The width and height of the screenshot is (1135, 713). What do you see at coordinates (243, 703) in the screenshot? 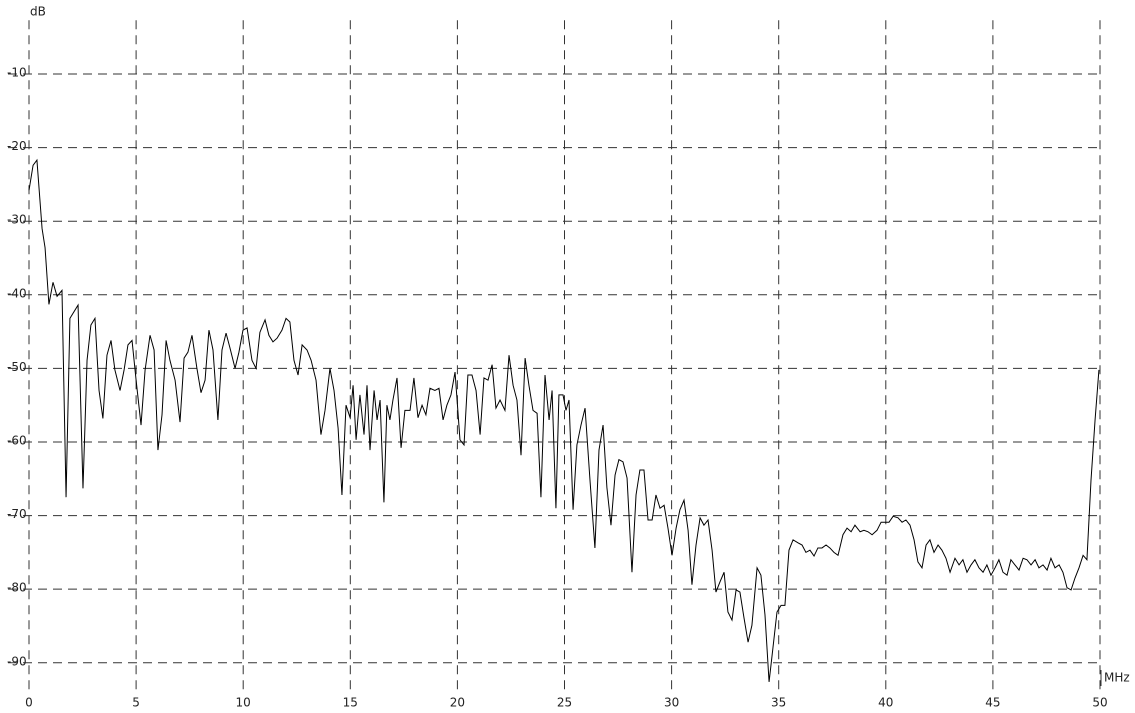
I see `x-tick-label: 10` at bounding box center [243, 703].